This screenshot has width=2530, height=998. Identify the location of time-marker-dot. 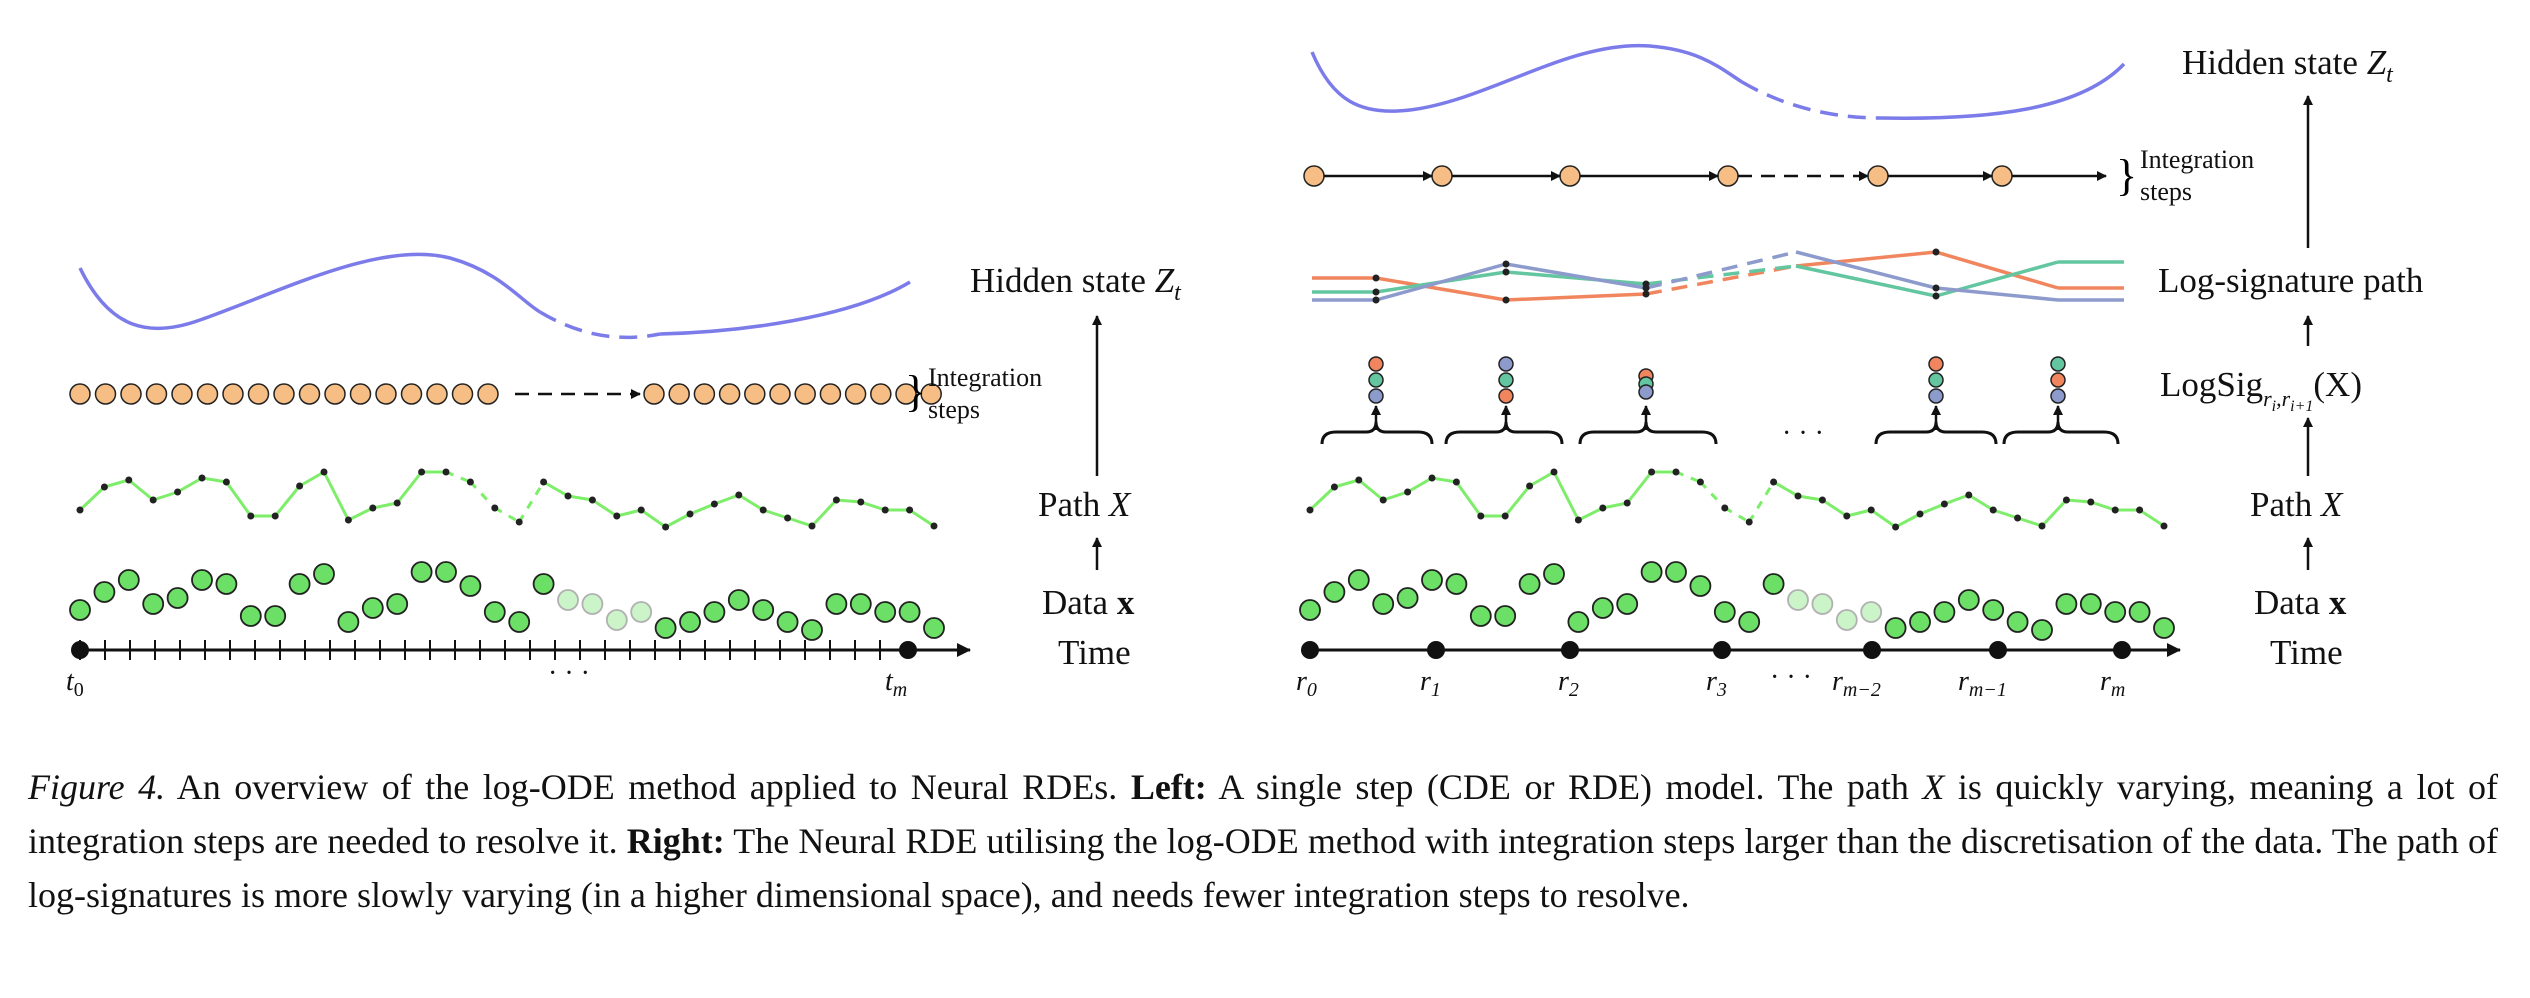
(2122, 650).